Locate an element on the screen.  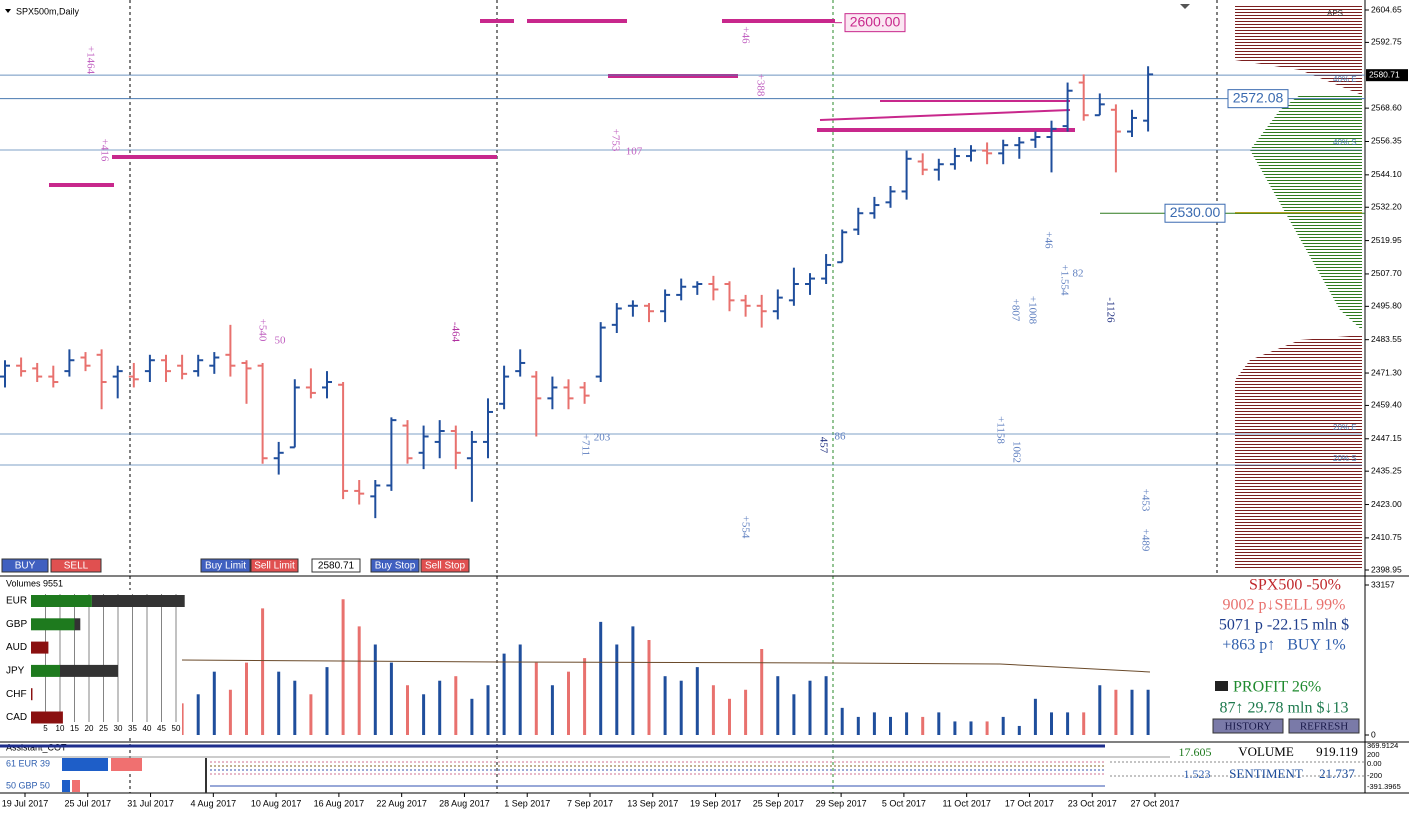
y-tick-label: 2532.20 is located at coordinates (1386, 206).